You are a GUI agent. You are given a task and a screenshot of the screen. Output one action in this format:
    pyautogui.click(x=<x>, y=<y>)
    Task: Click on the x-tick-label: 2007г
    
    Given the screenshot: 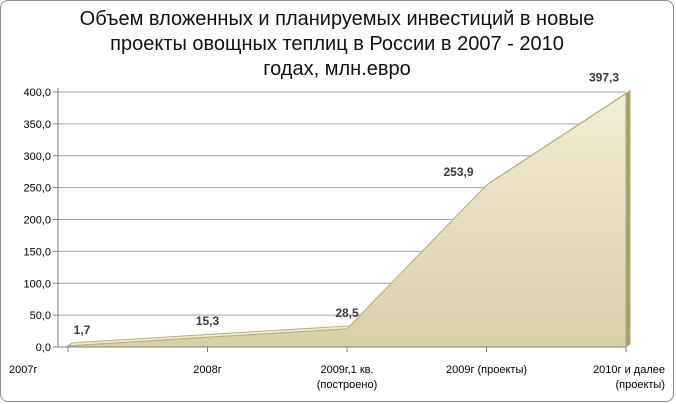 What is the action you would take?
    pyautogui.click(x=23, y=370)
    